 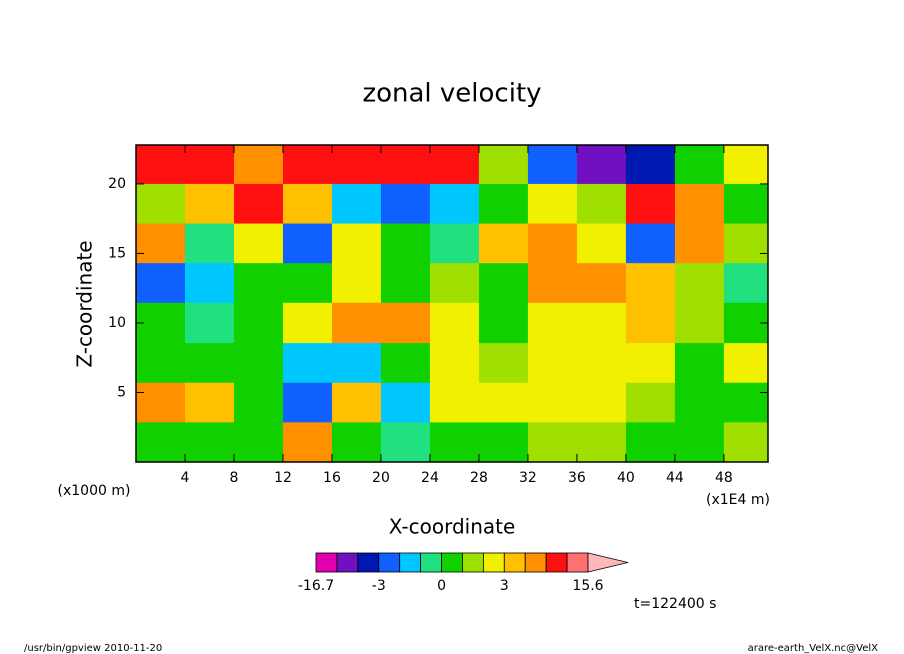 I want to click on x-tick-label: 24, so click(x=430, y=478).